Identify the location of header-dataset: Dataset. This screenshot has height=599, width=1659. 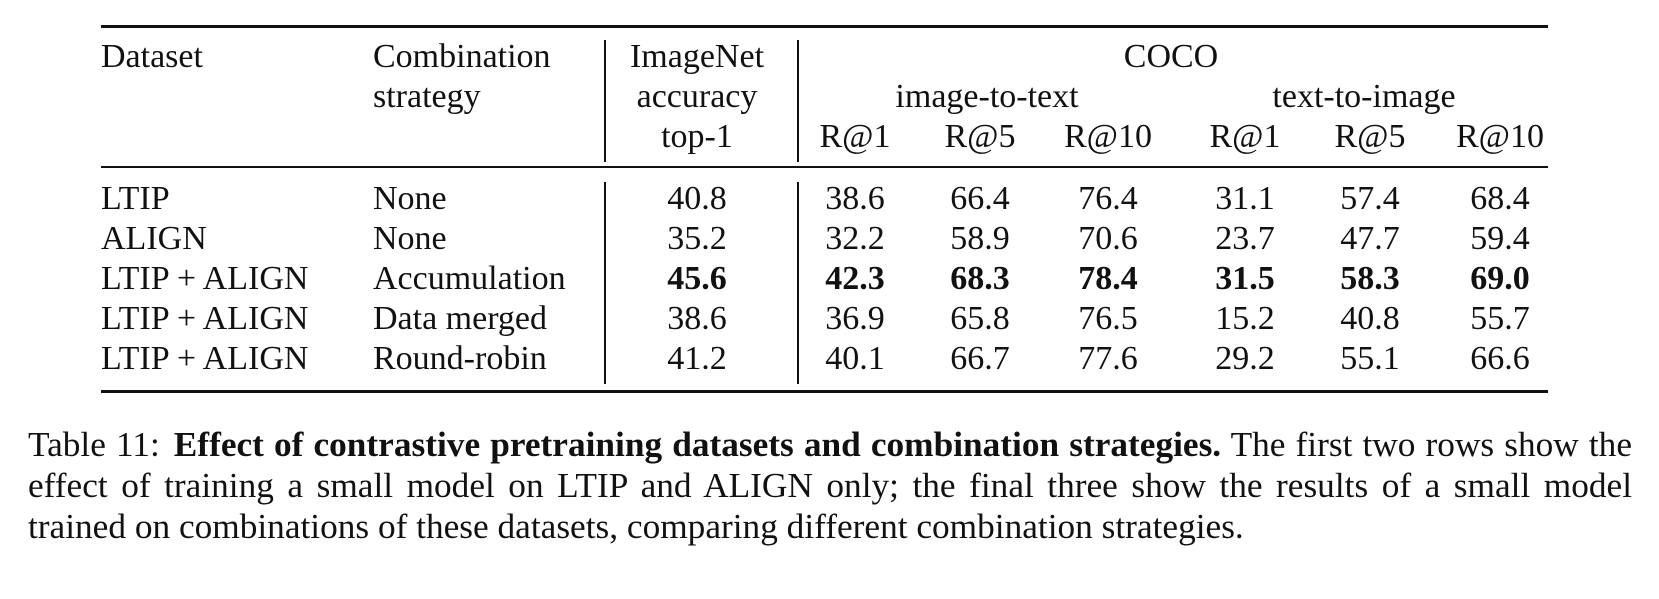
(152, 56).